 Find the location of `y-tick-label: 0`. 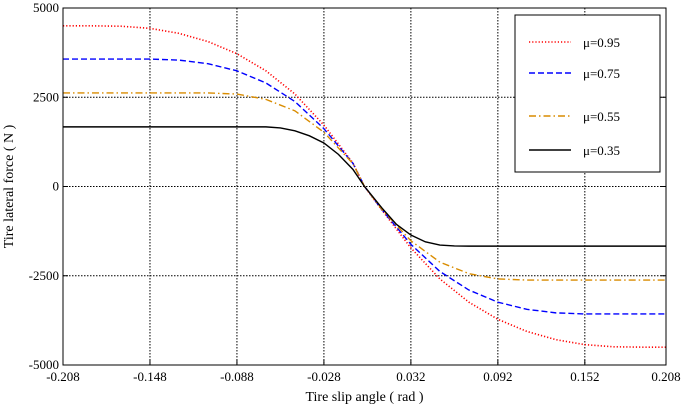

y-tick-label: 0 is located at coordinates (56, 186).